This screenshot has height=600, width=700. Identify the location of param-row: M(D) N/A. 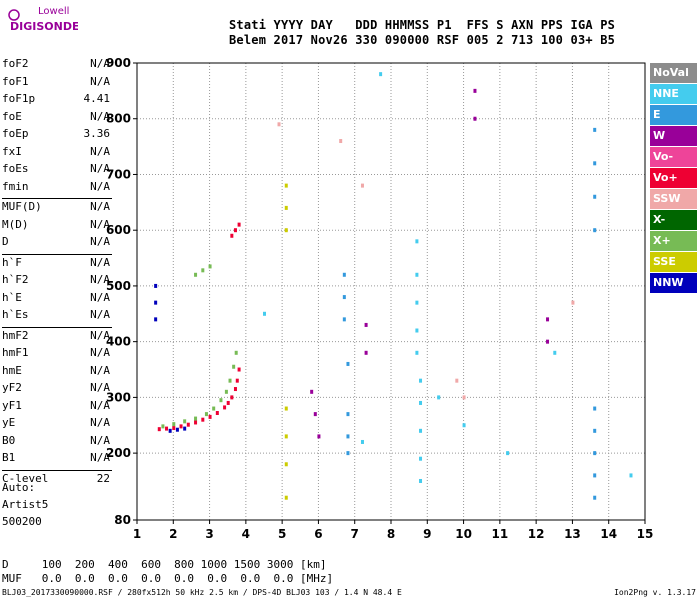
(56, 225).